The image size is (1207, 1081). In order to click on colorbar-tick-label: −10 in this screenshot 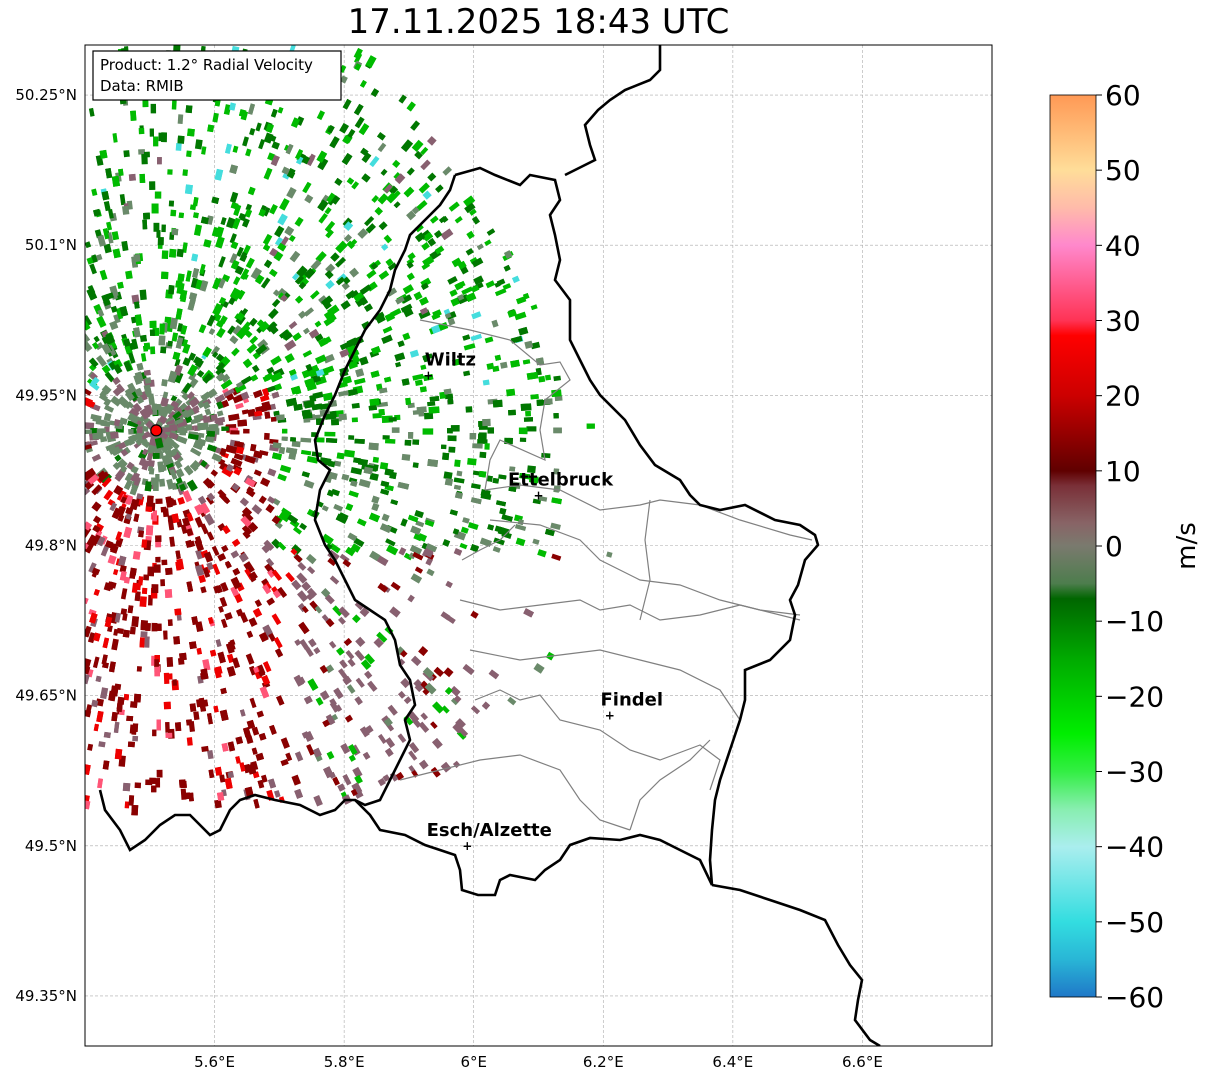, I will do `click(1134, 621)`.